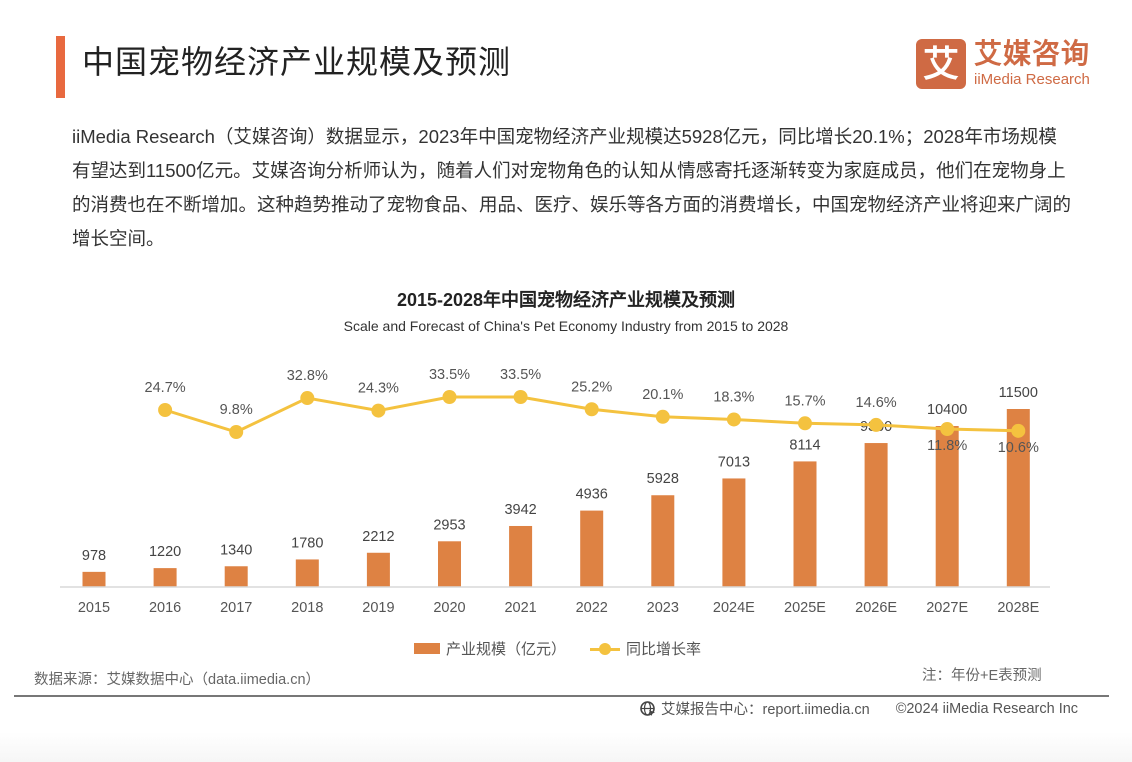 This screenshot has width=1132, height=762. I want to click on growth-point-2017, so click(236, 432).